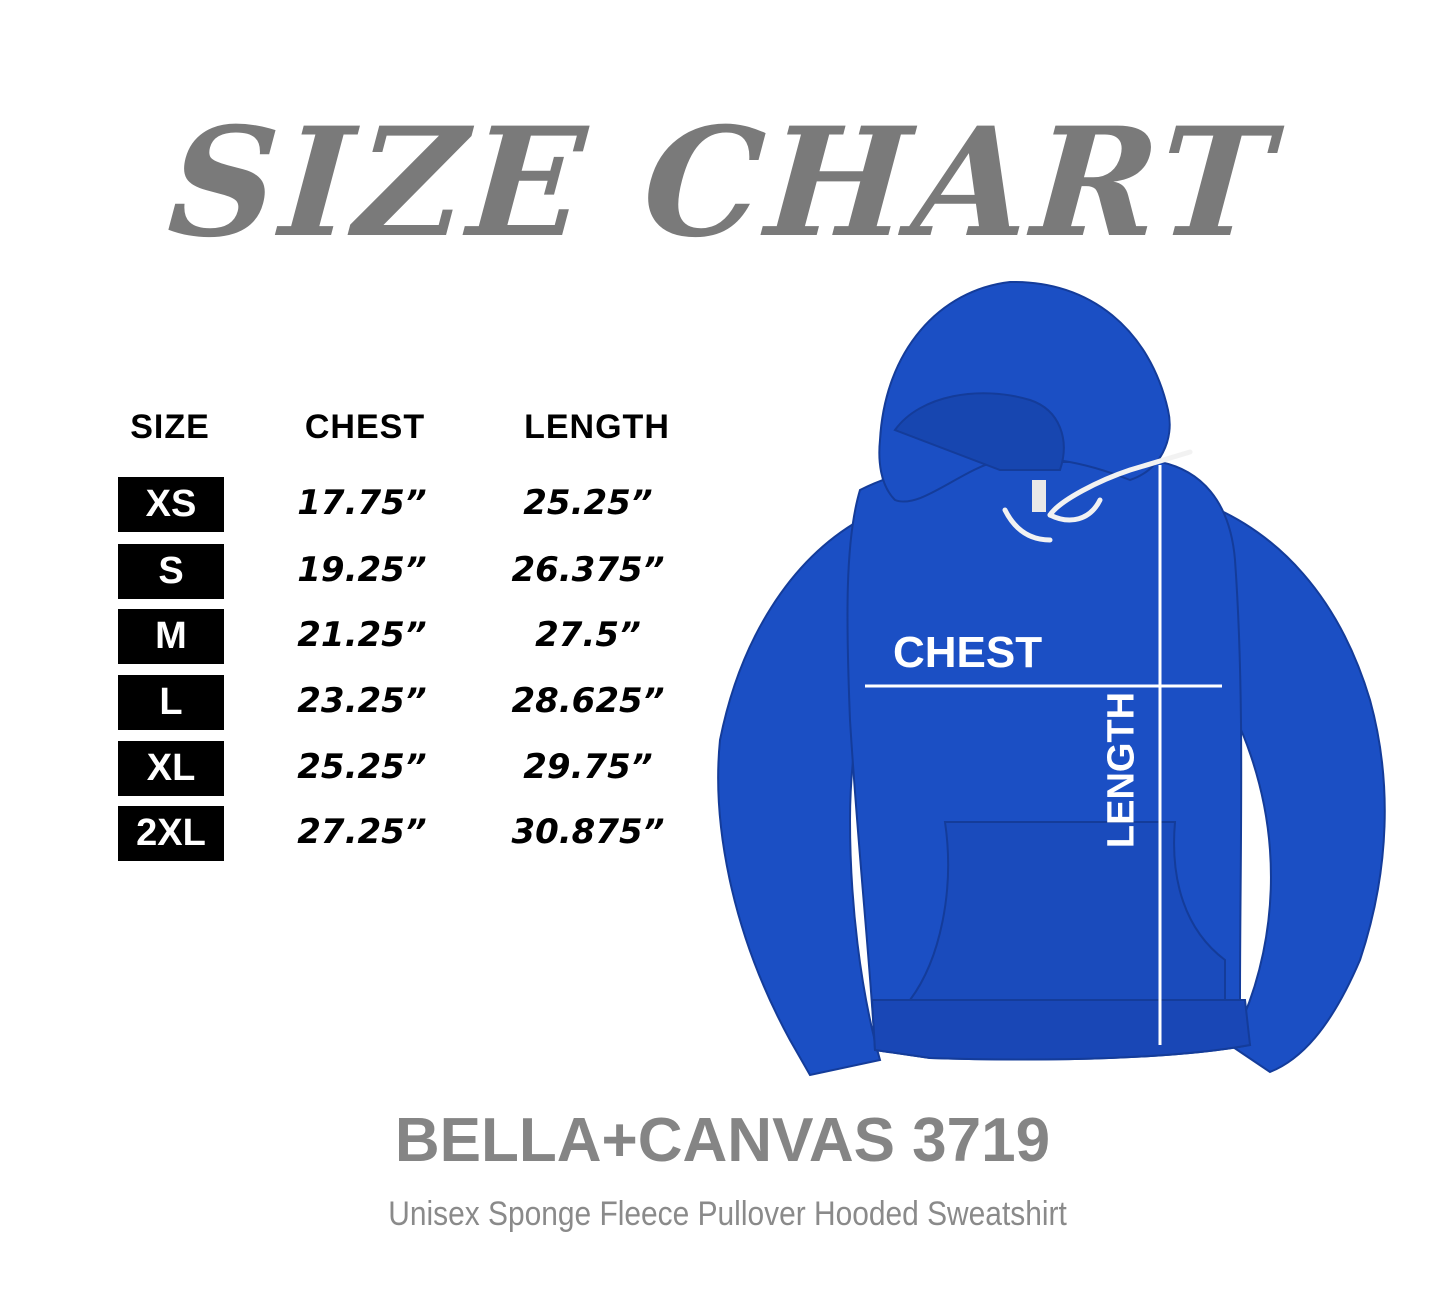 The width and height of the screenshot is (1445, 1314). Describe the element at coordinates (362, 503) in the screenshot. I see `chest-value: 17.75”` at that location.